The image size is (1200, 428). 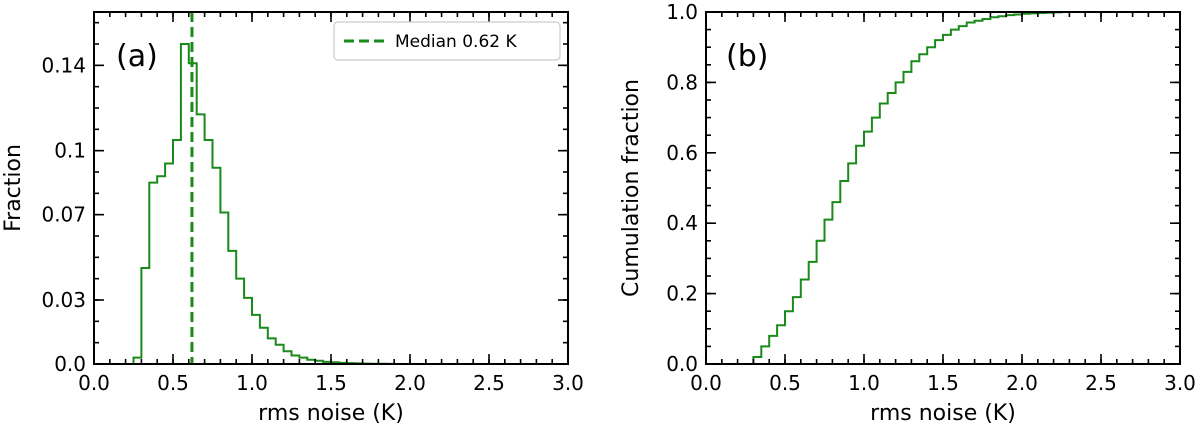 What do you see at coordinates (70, 364) in the screenshot?
I see `panel-a-ytick-label: 0.0` at bounding box center [70, 364].